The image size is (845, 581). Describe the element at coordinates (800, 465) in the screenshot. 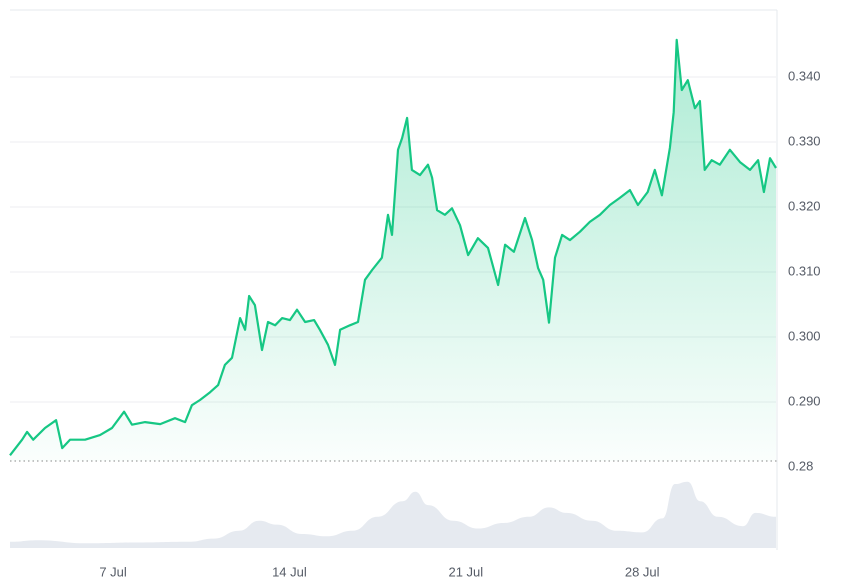

I see `y-tick-label: 0.28` at that location.